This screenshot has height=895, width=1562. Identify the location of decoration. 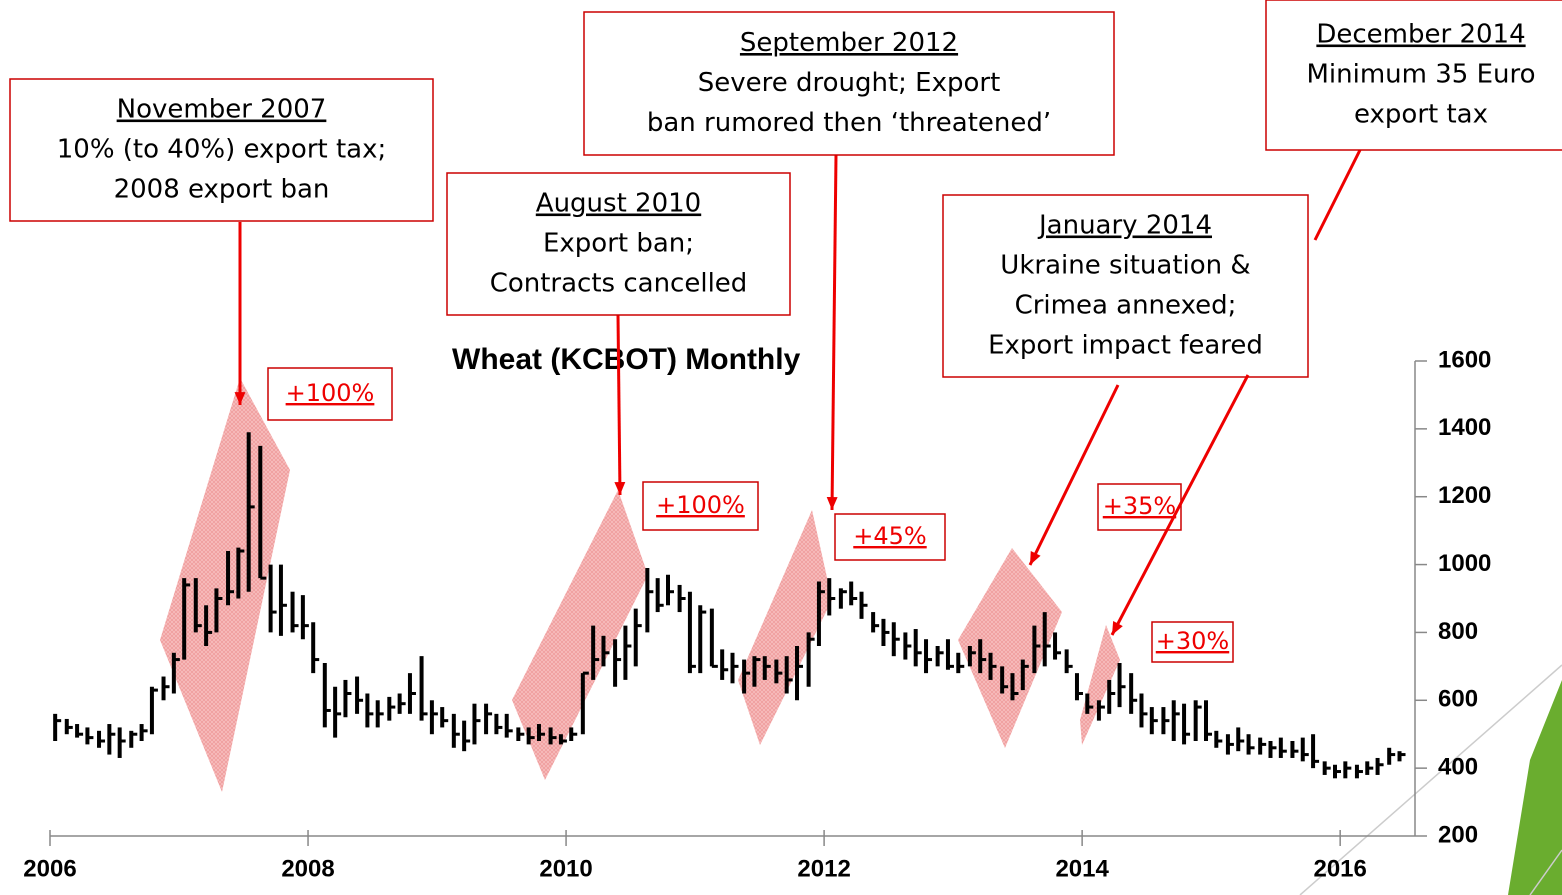
(1430, 779).